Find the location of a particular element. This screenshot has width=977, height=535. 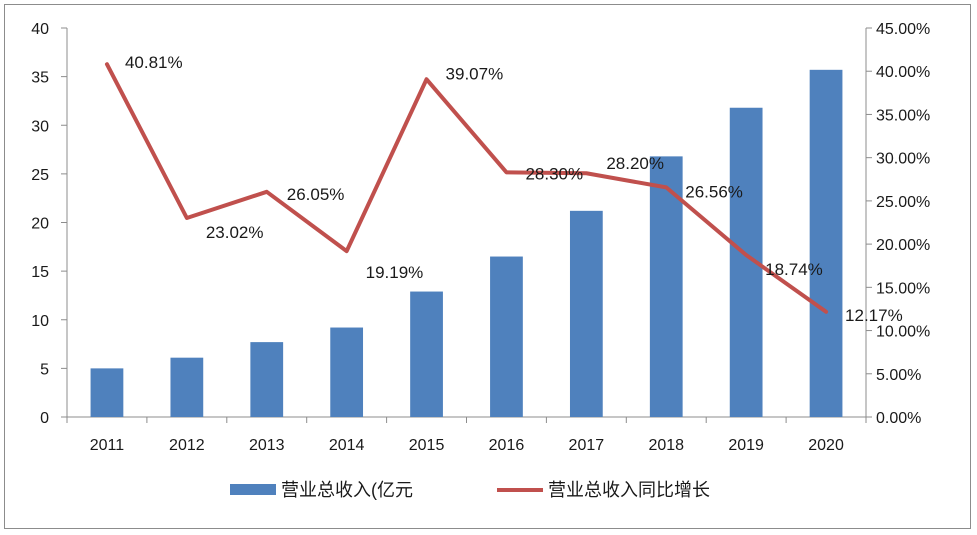

y2-tick-label: 45.00% is located at coordinates (903, 29).